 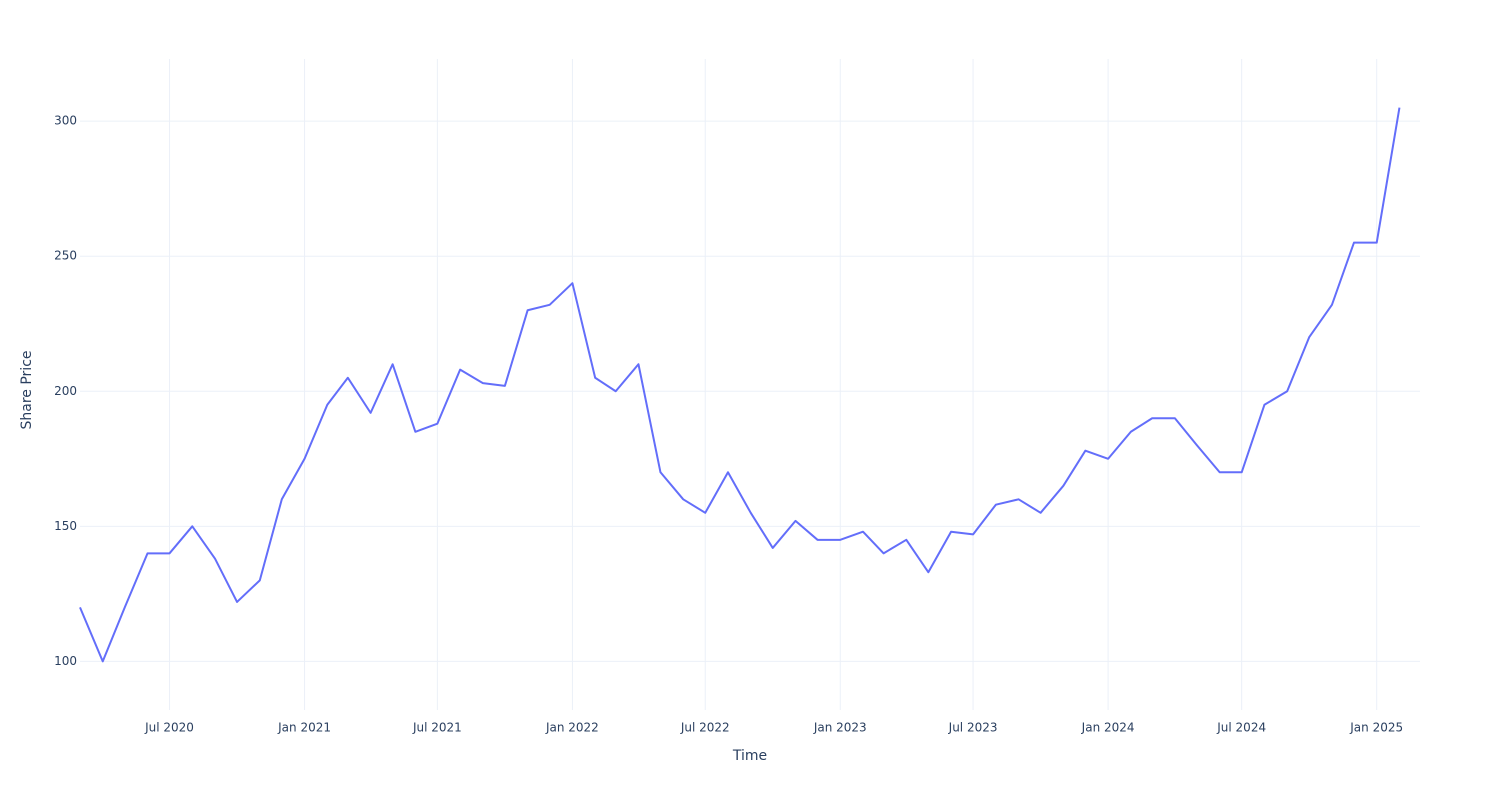 What do you see at coordinates (65, 391) in the screenshot?
I see `y-tick-label: 200` at bounding box center [65, 391].